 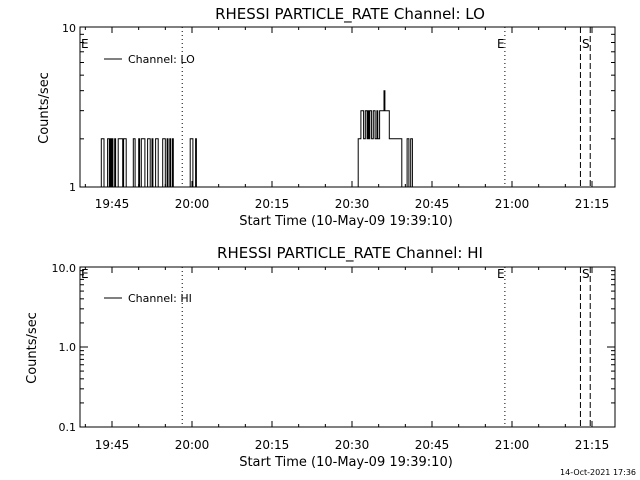 What do you see at coordinates (192, 445) in the screenshot?
I see `hi-x-tick-label: 20:00` at bounding box center [192, 445].